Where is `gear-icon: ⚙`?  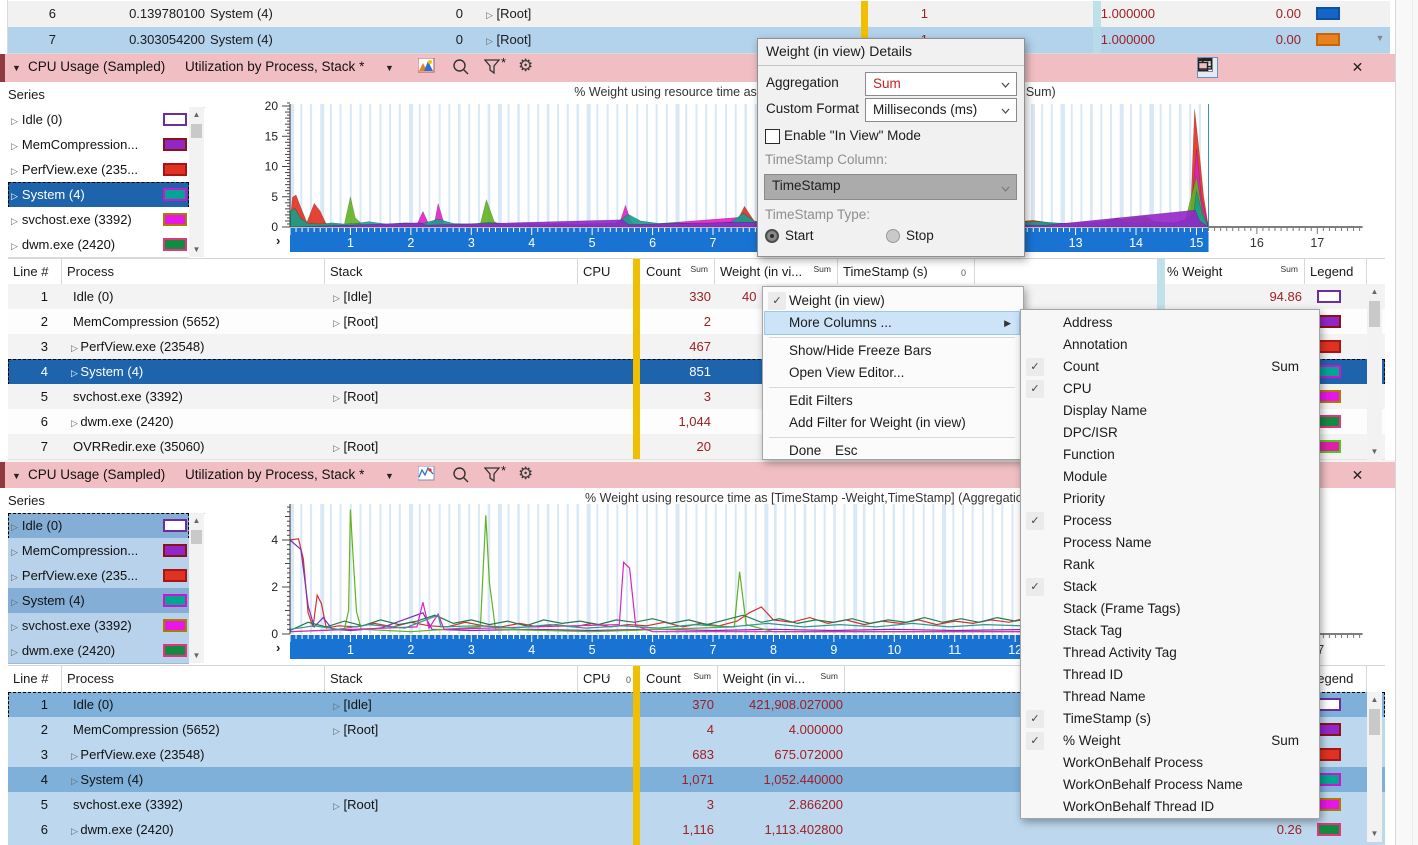 gear-icon: ⚙ is located at coordinates (526, 473).